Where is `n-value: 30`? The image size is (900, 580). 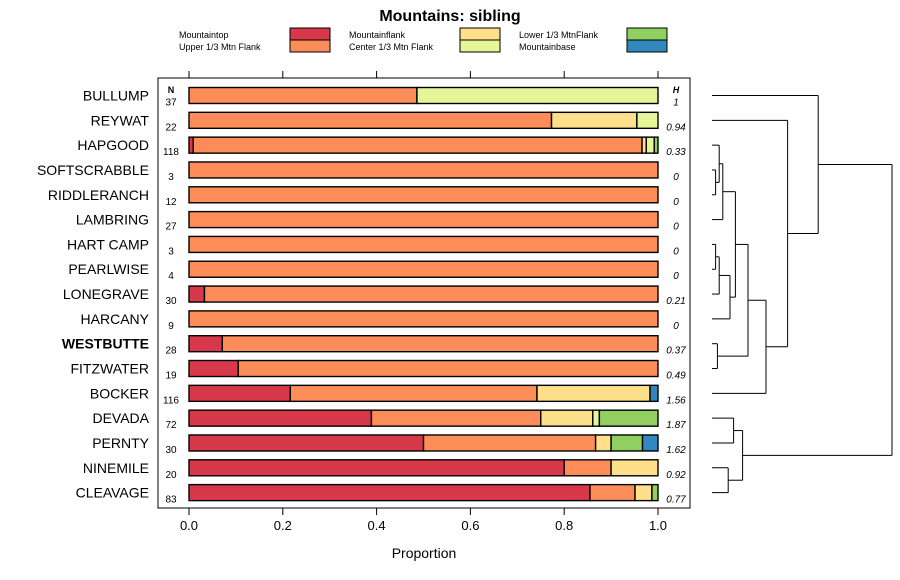
n-value: 30 is located at coordinates (171, 450).